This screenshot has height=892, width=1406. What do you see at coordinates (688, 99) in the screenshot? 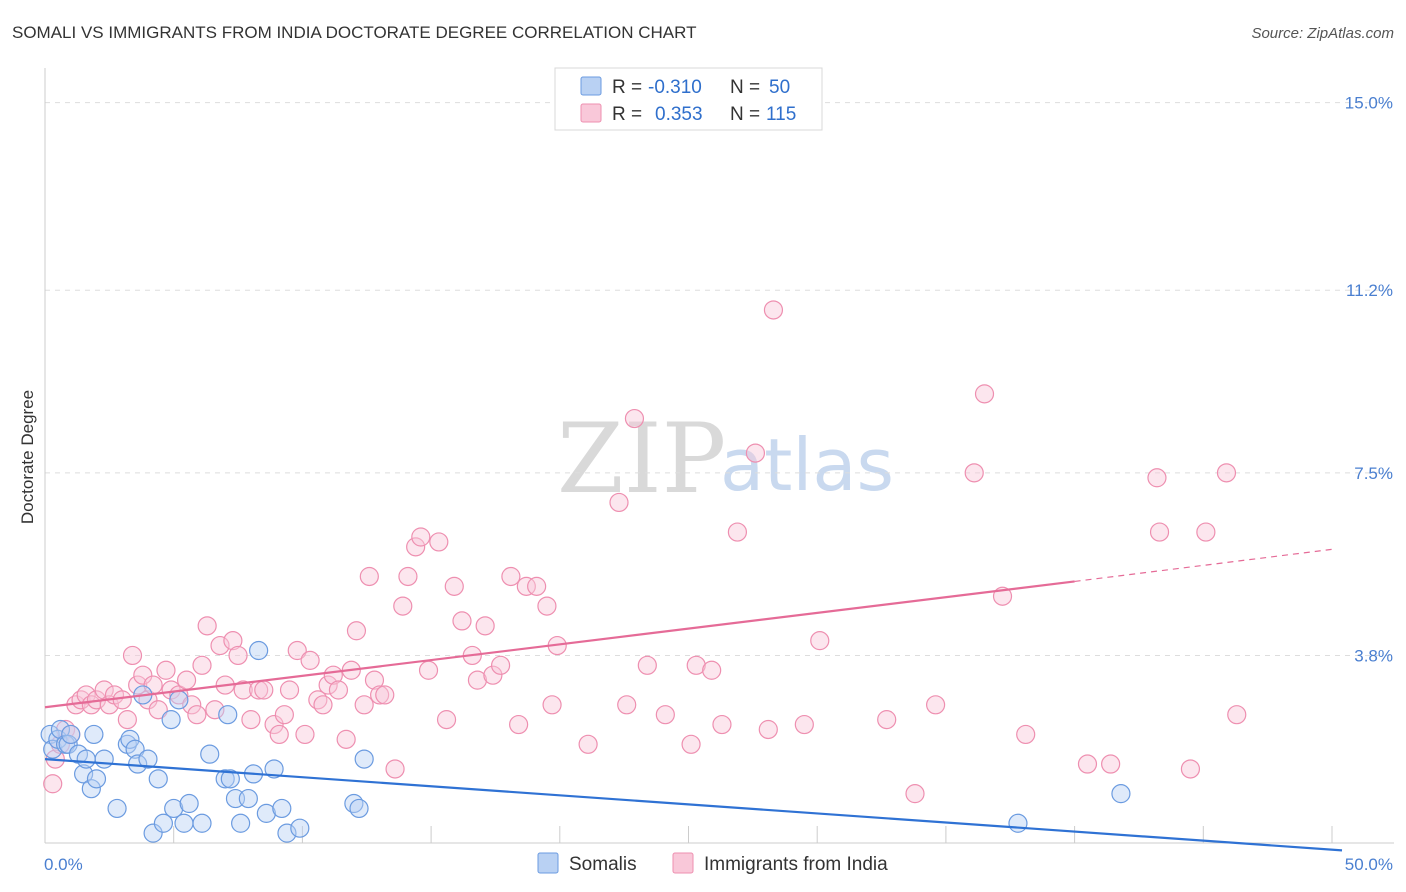
I see `legend: R = -0.310 N = 50 R = 0.353 N = 115` at bounding box center [688, 99].